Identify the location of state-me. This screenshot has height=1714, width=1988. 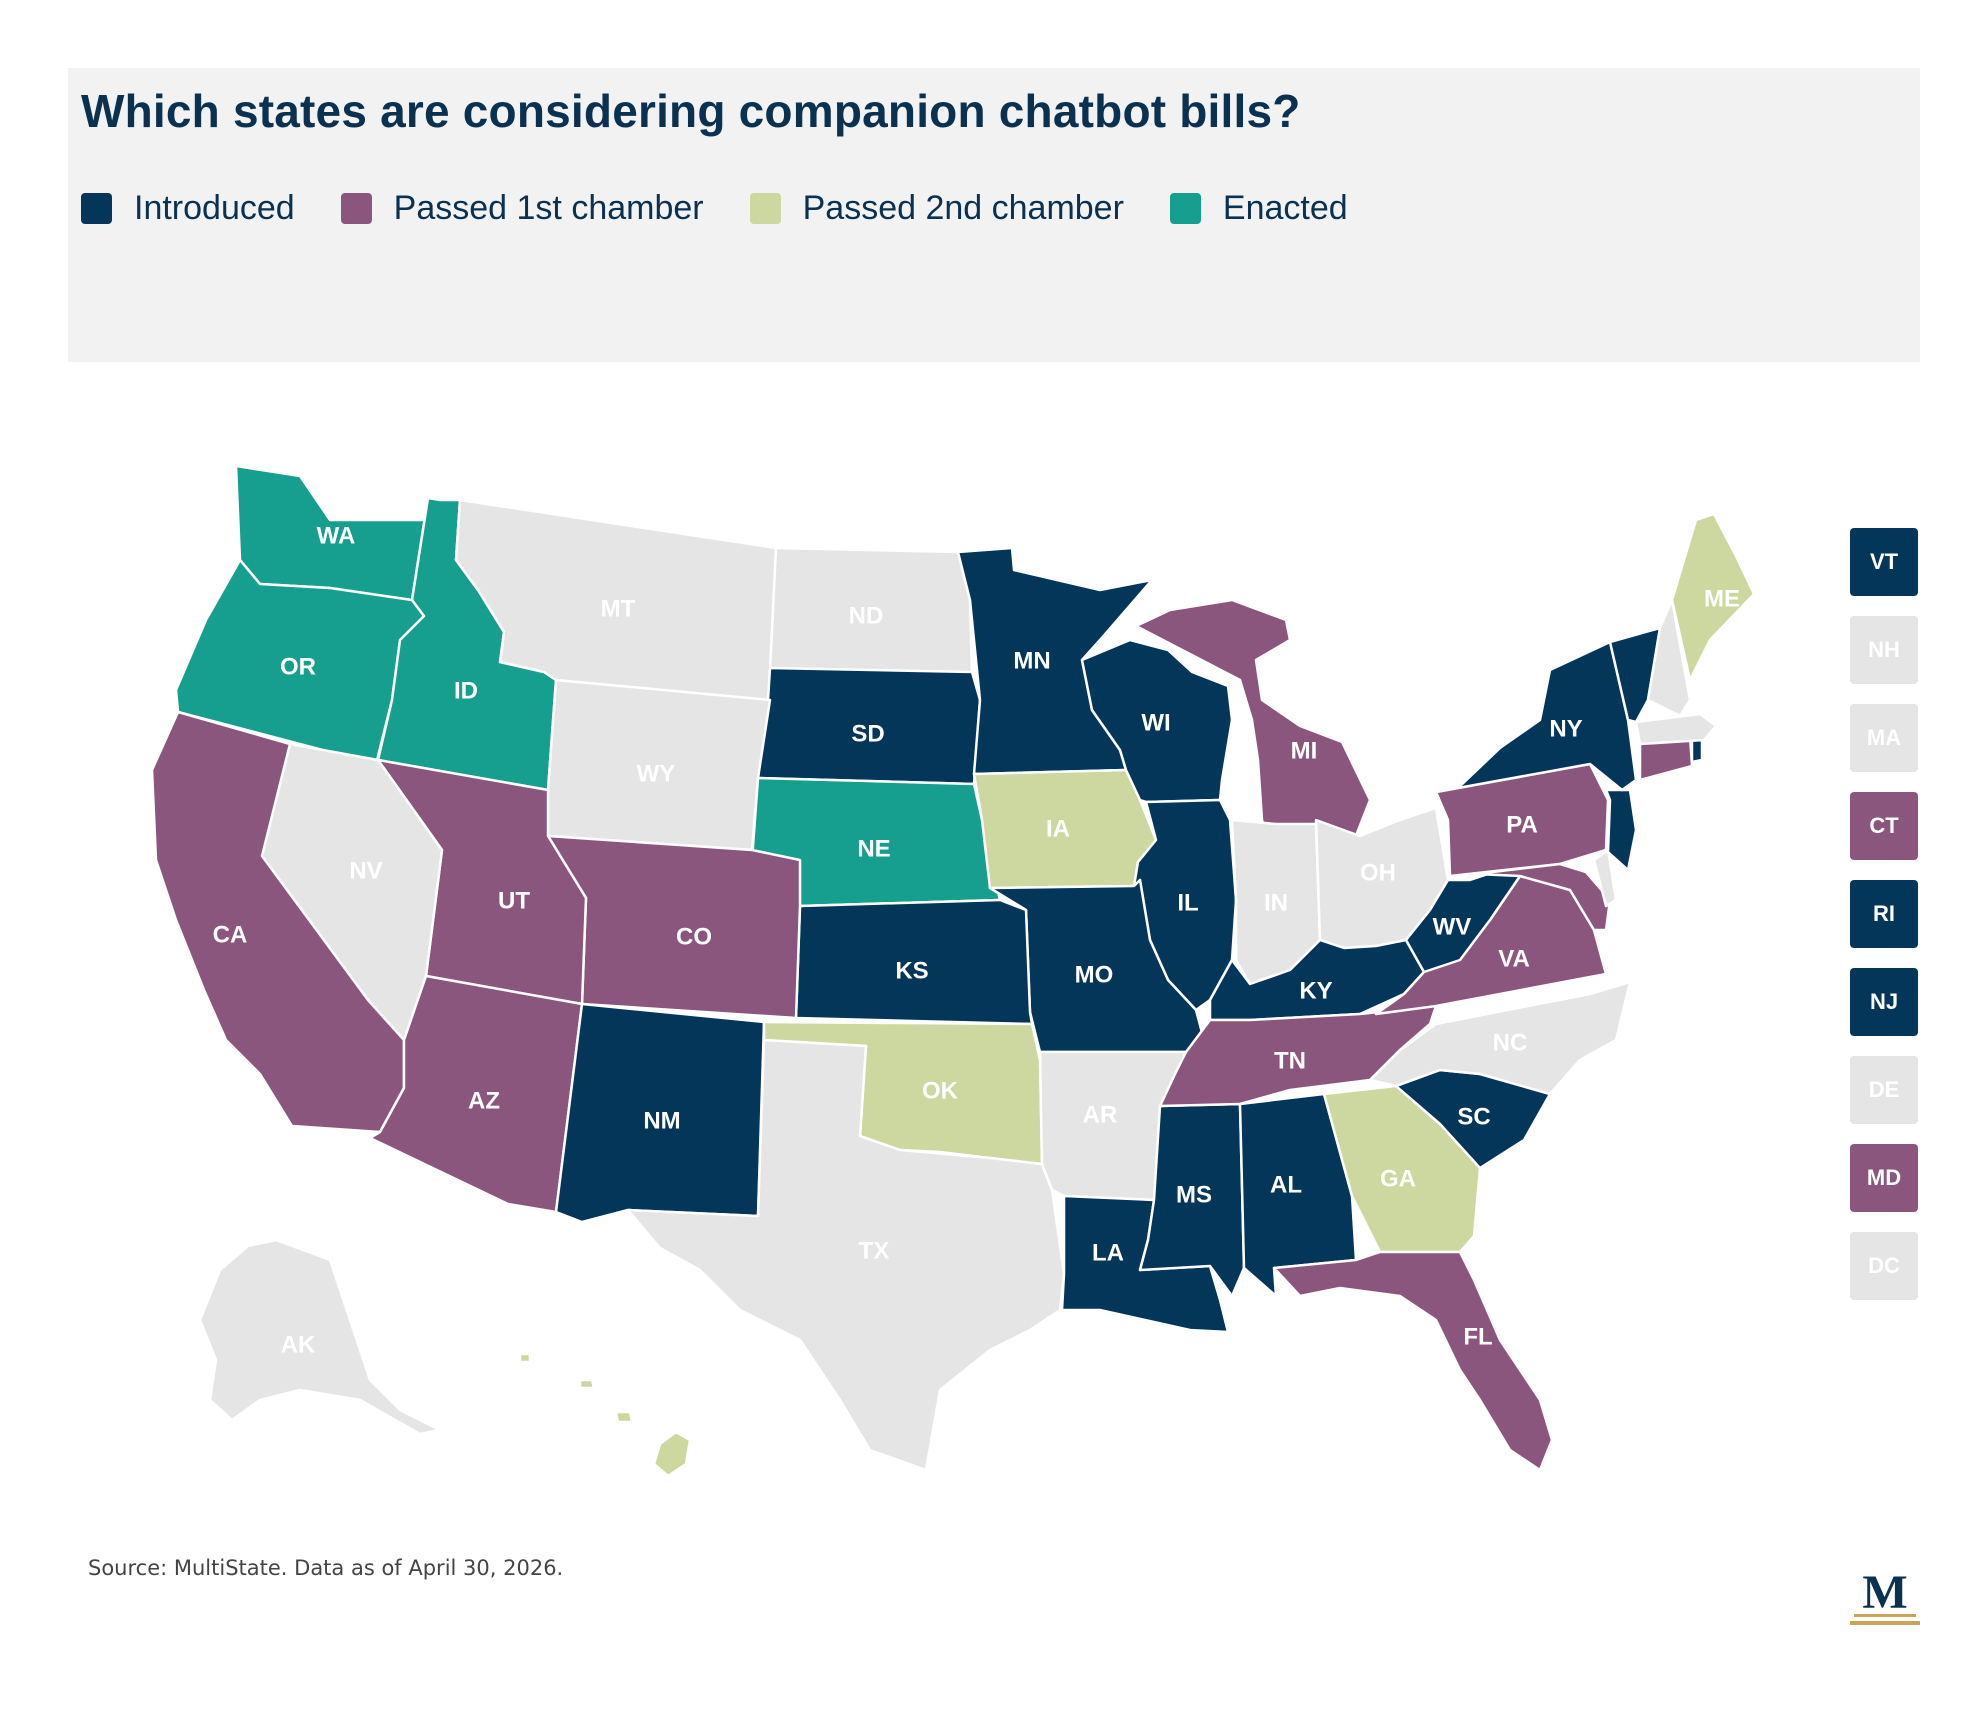
(1713, 597).